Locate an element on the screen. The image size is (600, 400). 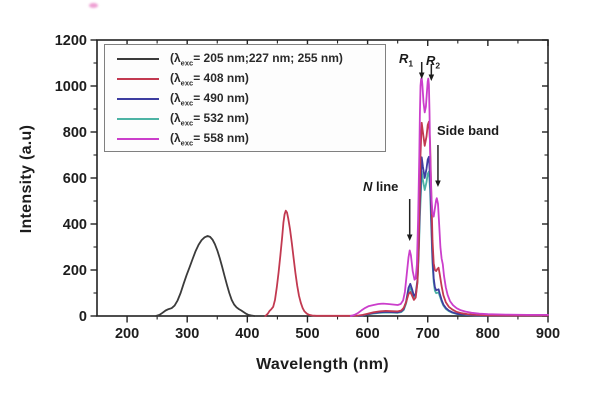
annotation-side-band: Side band is located at coordinates (468, 130).